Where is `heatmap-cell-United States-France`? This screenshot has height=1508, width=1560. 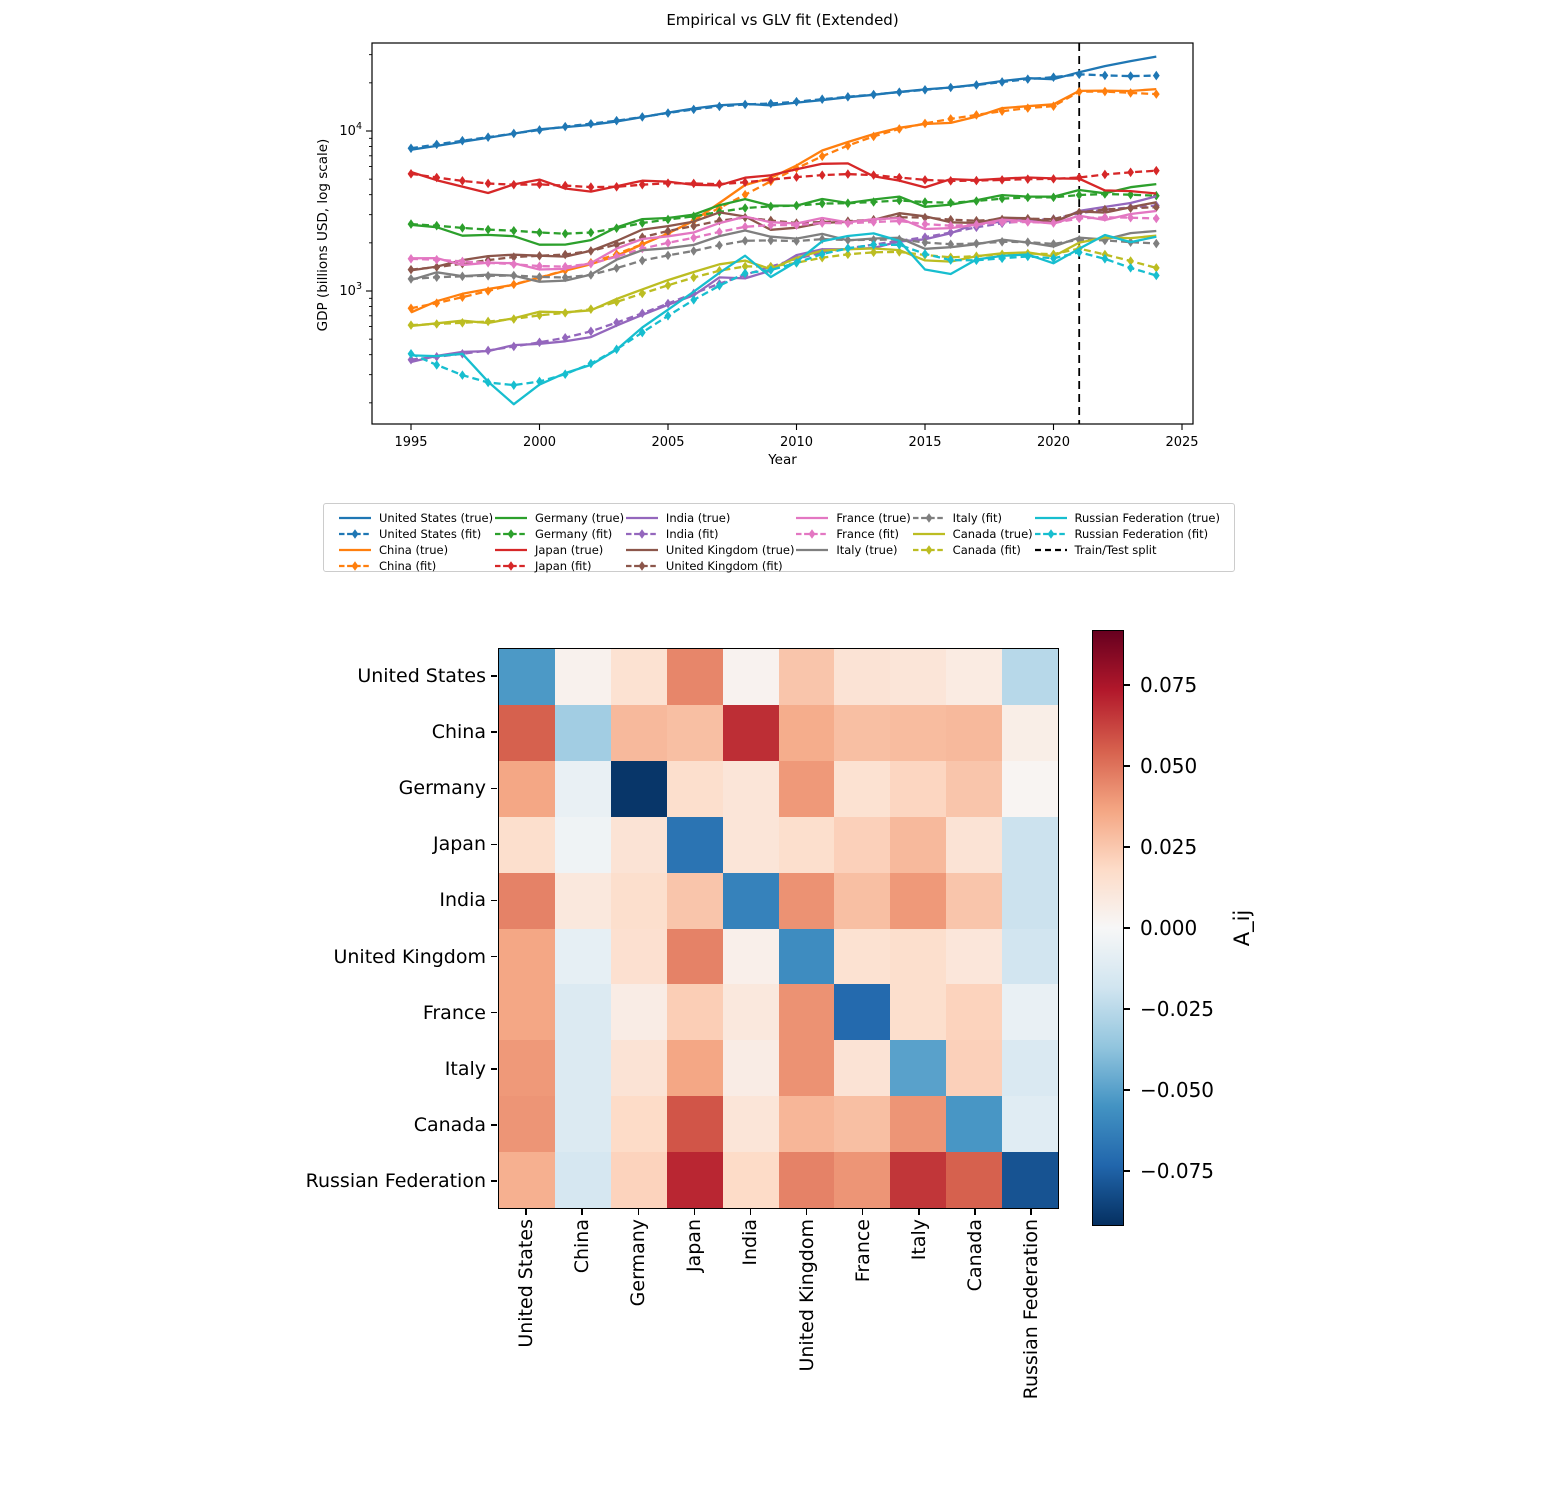 heatmap-cell-United States-France is located at coordinates (862, 677).